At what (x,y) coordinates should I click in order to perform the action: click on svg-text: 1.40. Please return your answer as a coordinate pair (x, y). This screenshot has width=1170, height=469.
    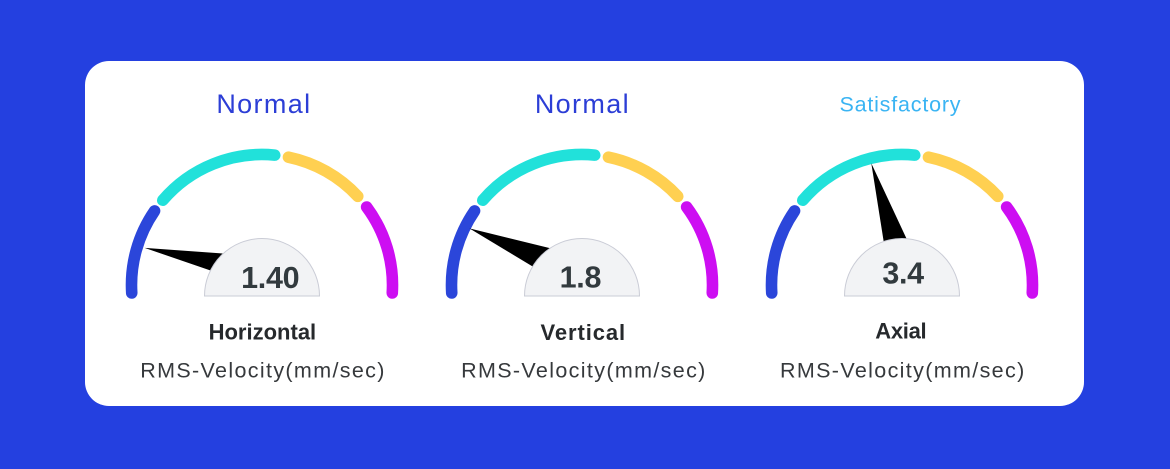
    Looking at the image, I should click on (270, 278).